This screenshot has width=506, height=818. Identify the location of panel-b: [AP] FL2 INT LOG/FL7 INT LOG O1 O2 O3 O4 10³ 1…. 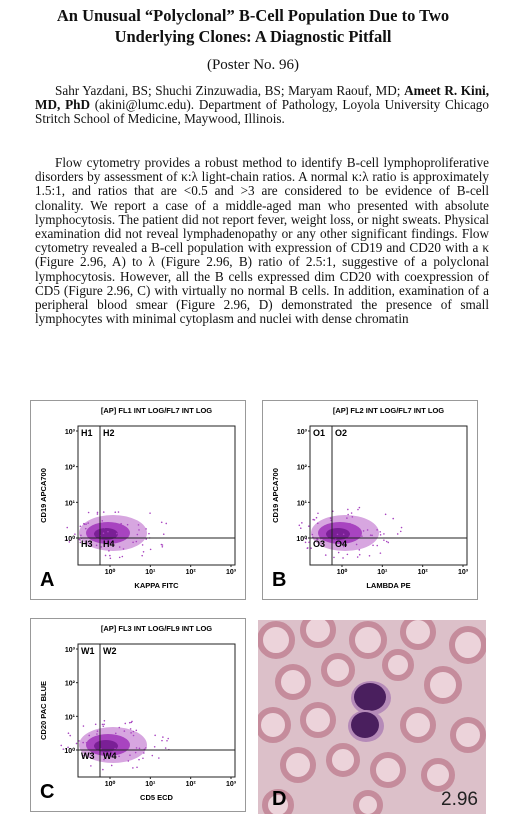
(370, 500).